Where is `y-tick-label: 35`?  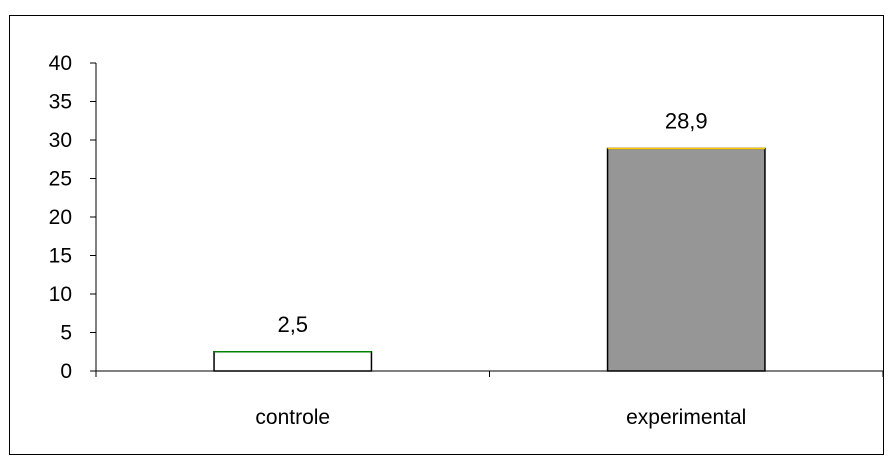
y-tick-label: 35 is located at coordinates (60, 102).